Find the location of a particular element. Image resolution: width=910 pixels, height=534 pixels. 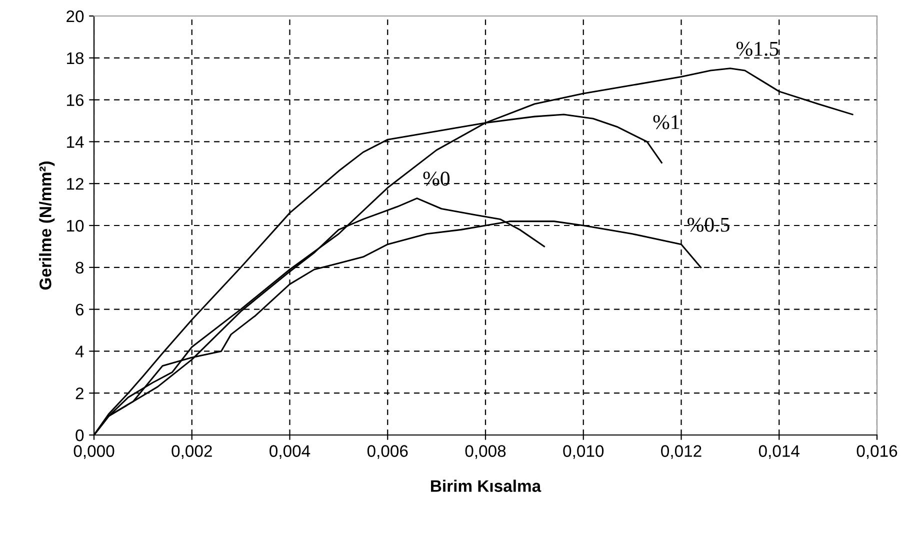

x-tick-label: 0,000 is located at coordinates (94, 452).